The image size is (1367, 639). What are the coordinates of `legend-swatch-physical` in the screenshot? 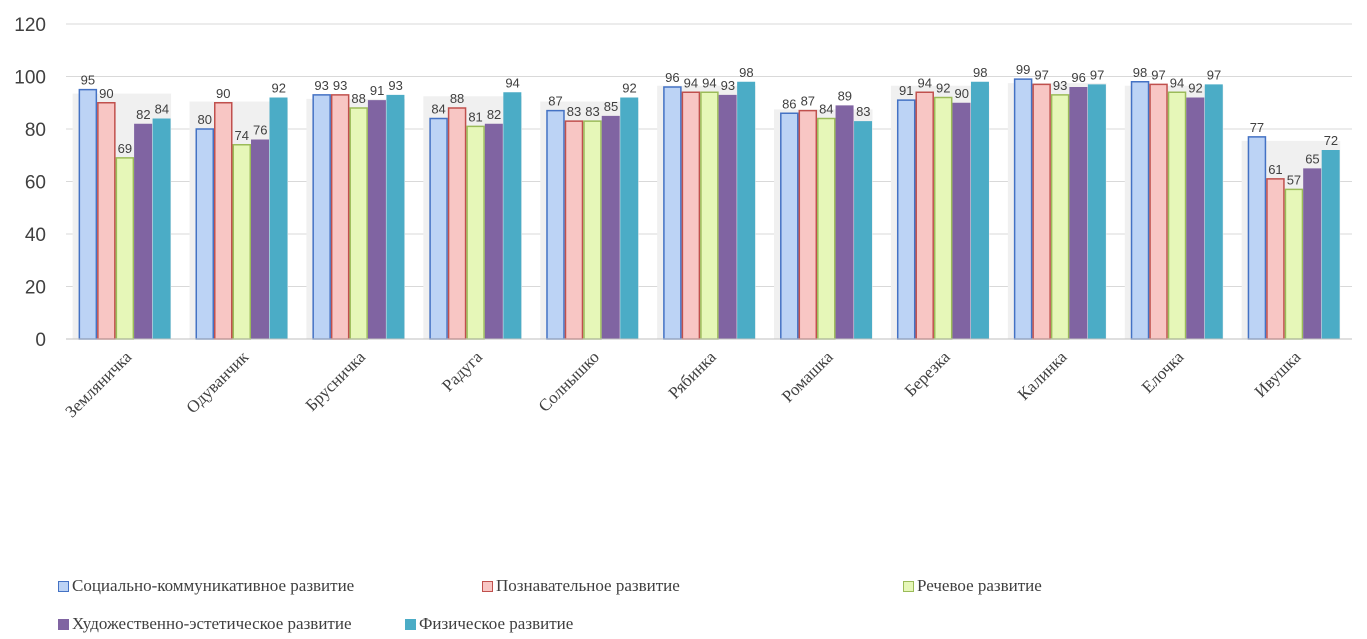 It's located at (410, 624).